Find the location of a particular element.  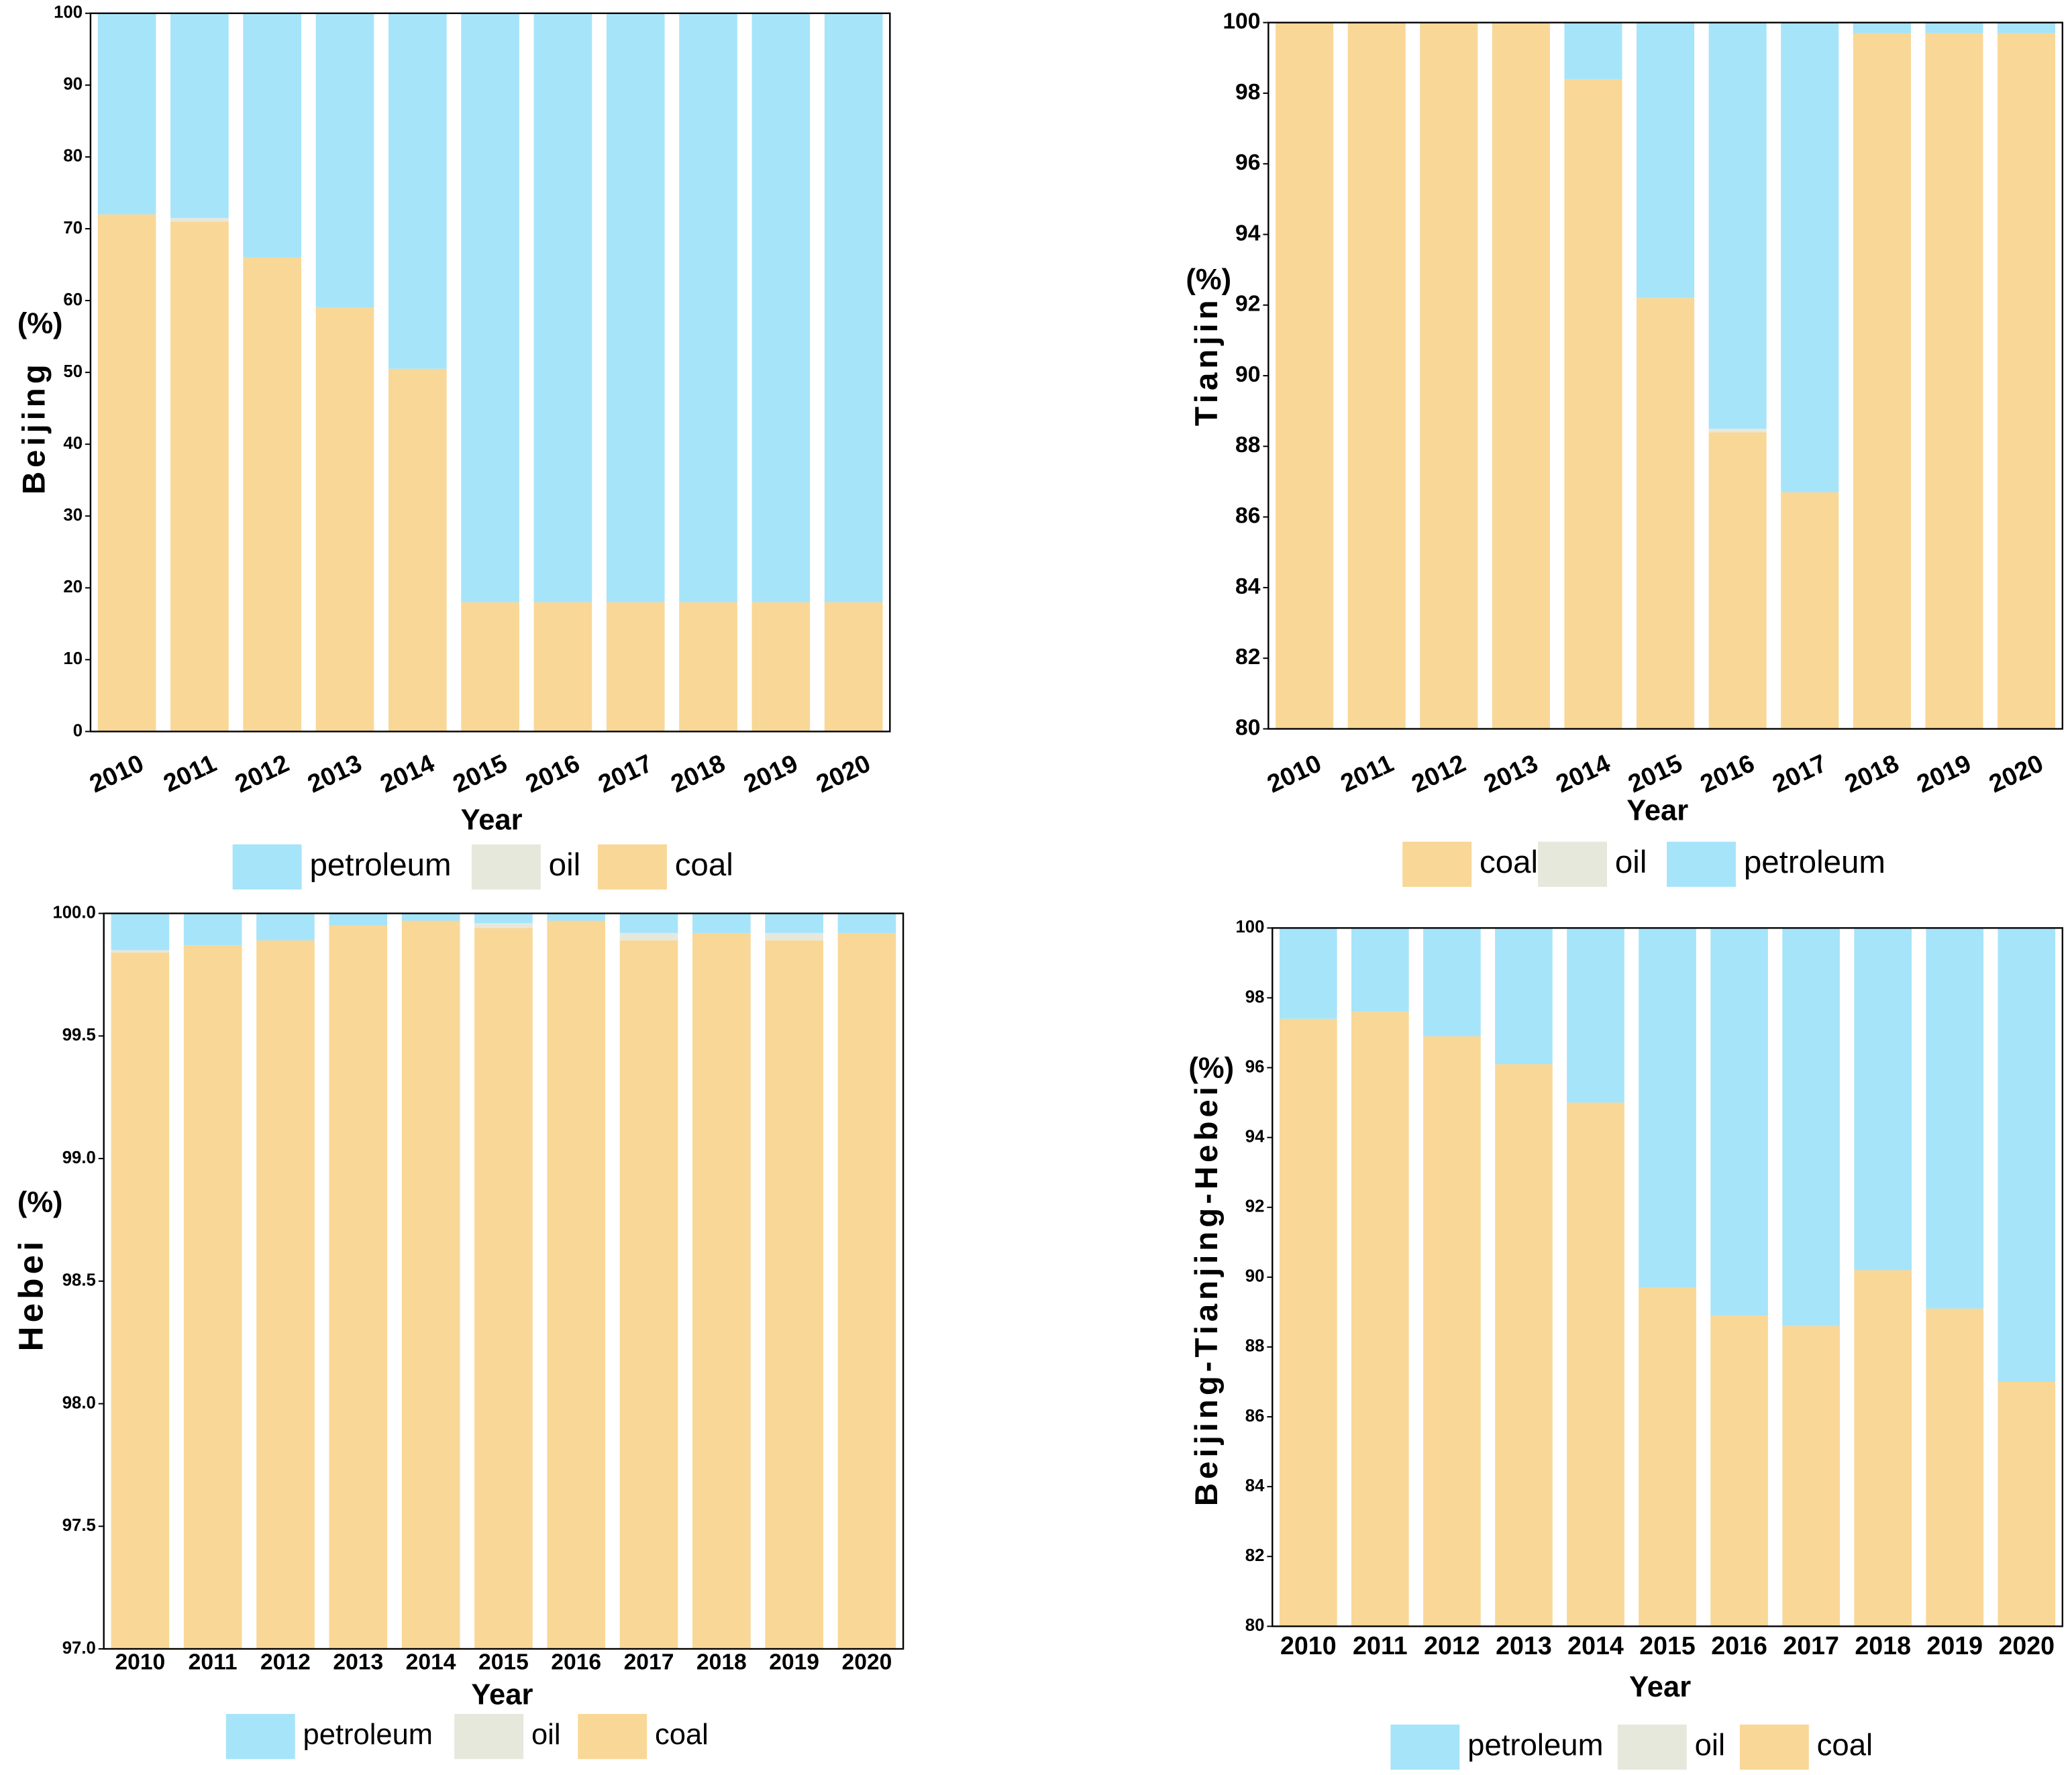

y-tick-label: 99.0 is located at coordinates (79, 1158).